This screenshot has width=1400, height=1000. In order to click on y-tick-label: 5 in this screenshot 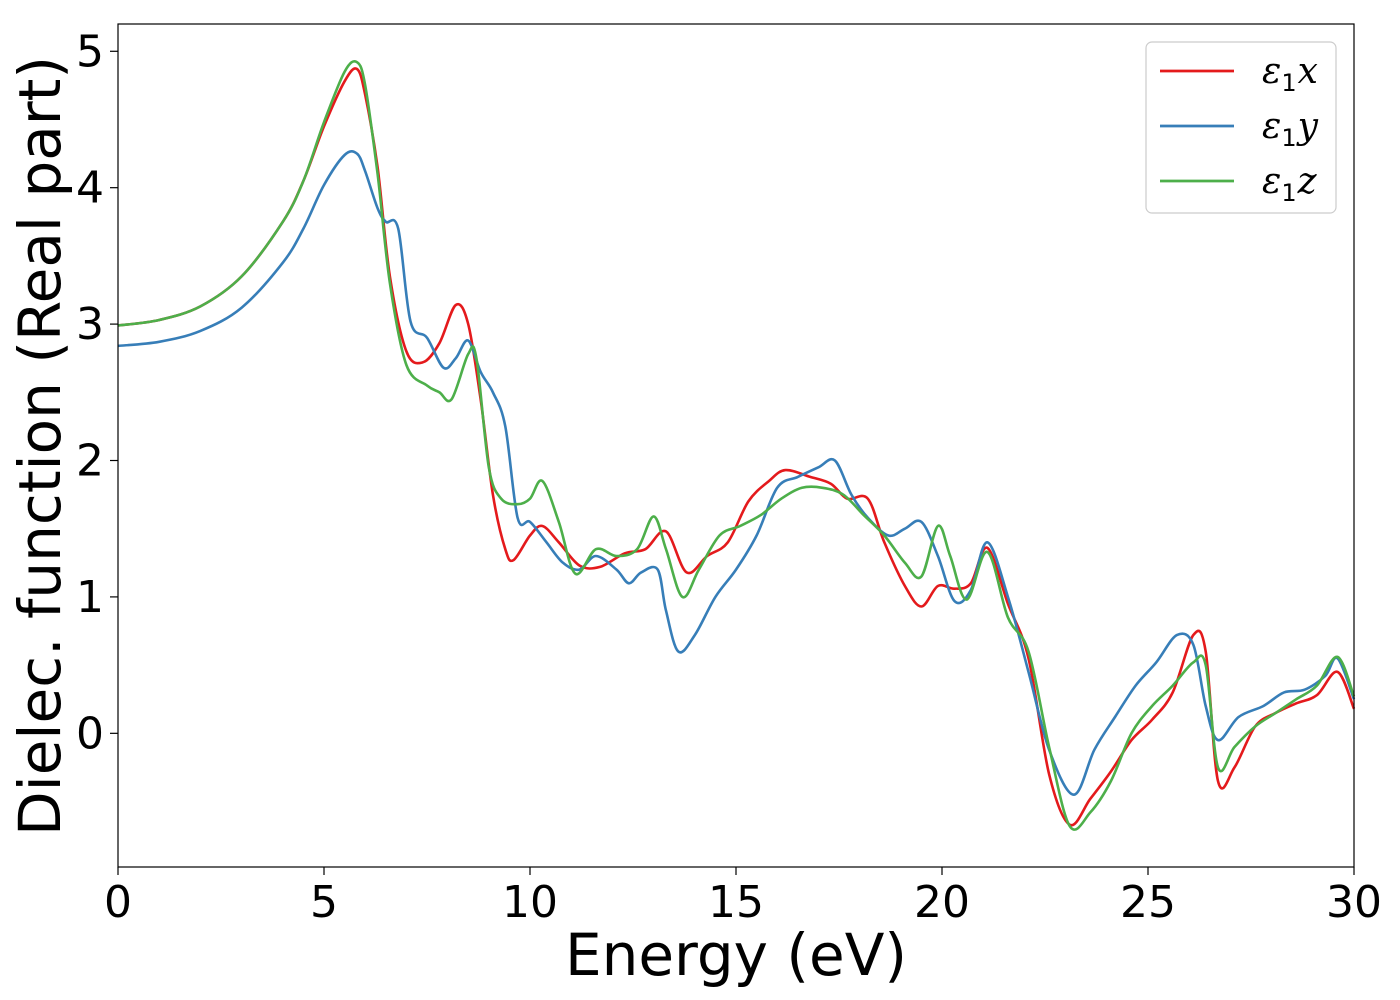, I will do `click(90, 51)`.